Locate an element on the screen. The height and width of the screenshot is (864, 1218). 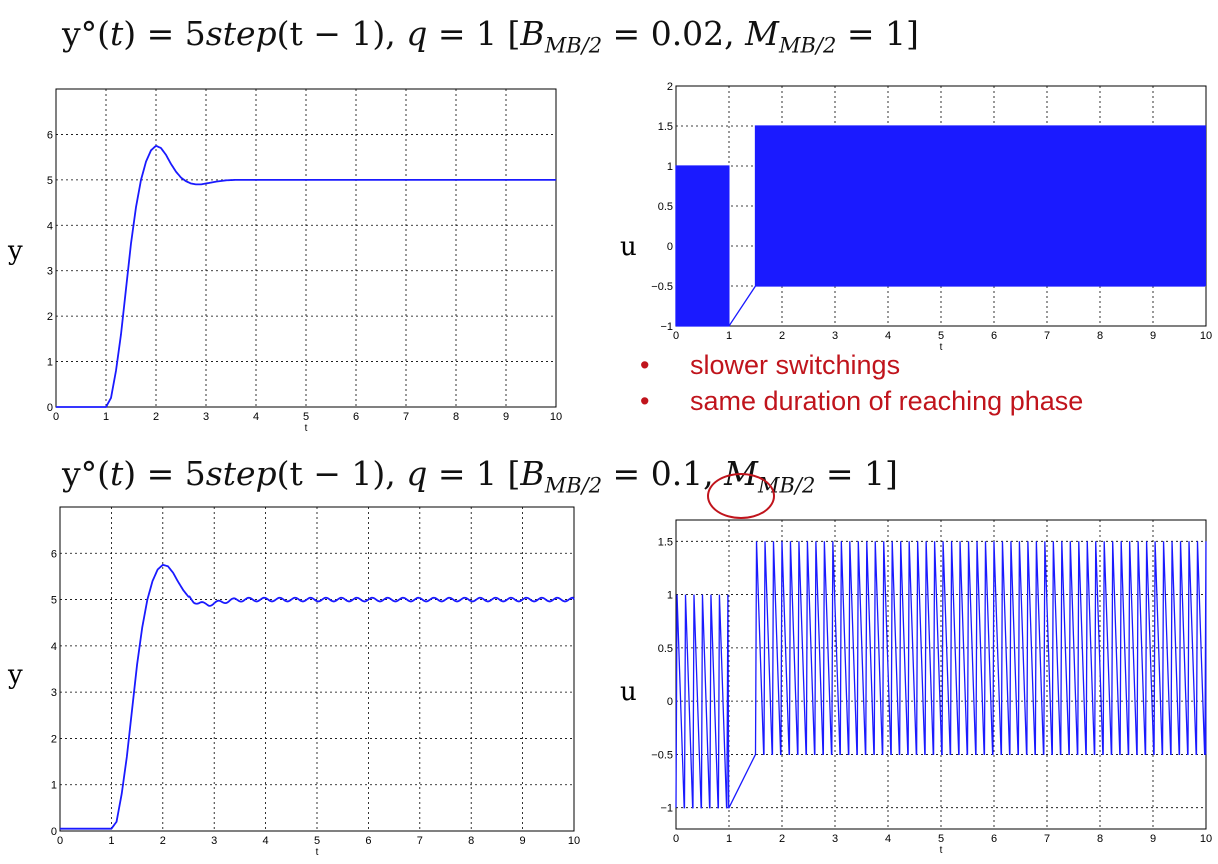
y-top-y-tick-label: 4 is located at coordinates (50, 226).